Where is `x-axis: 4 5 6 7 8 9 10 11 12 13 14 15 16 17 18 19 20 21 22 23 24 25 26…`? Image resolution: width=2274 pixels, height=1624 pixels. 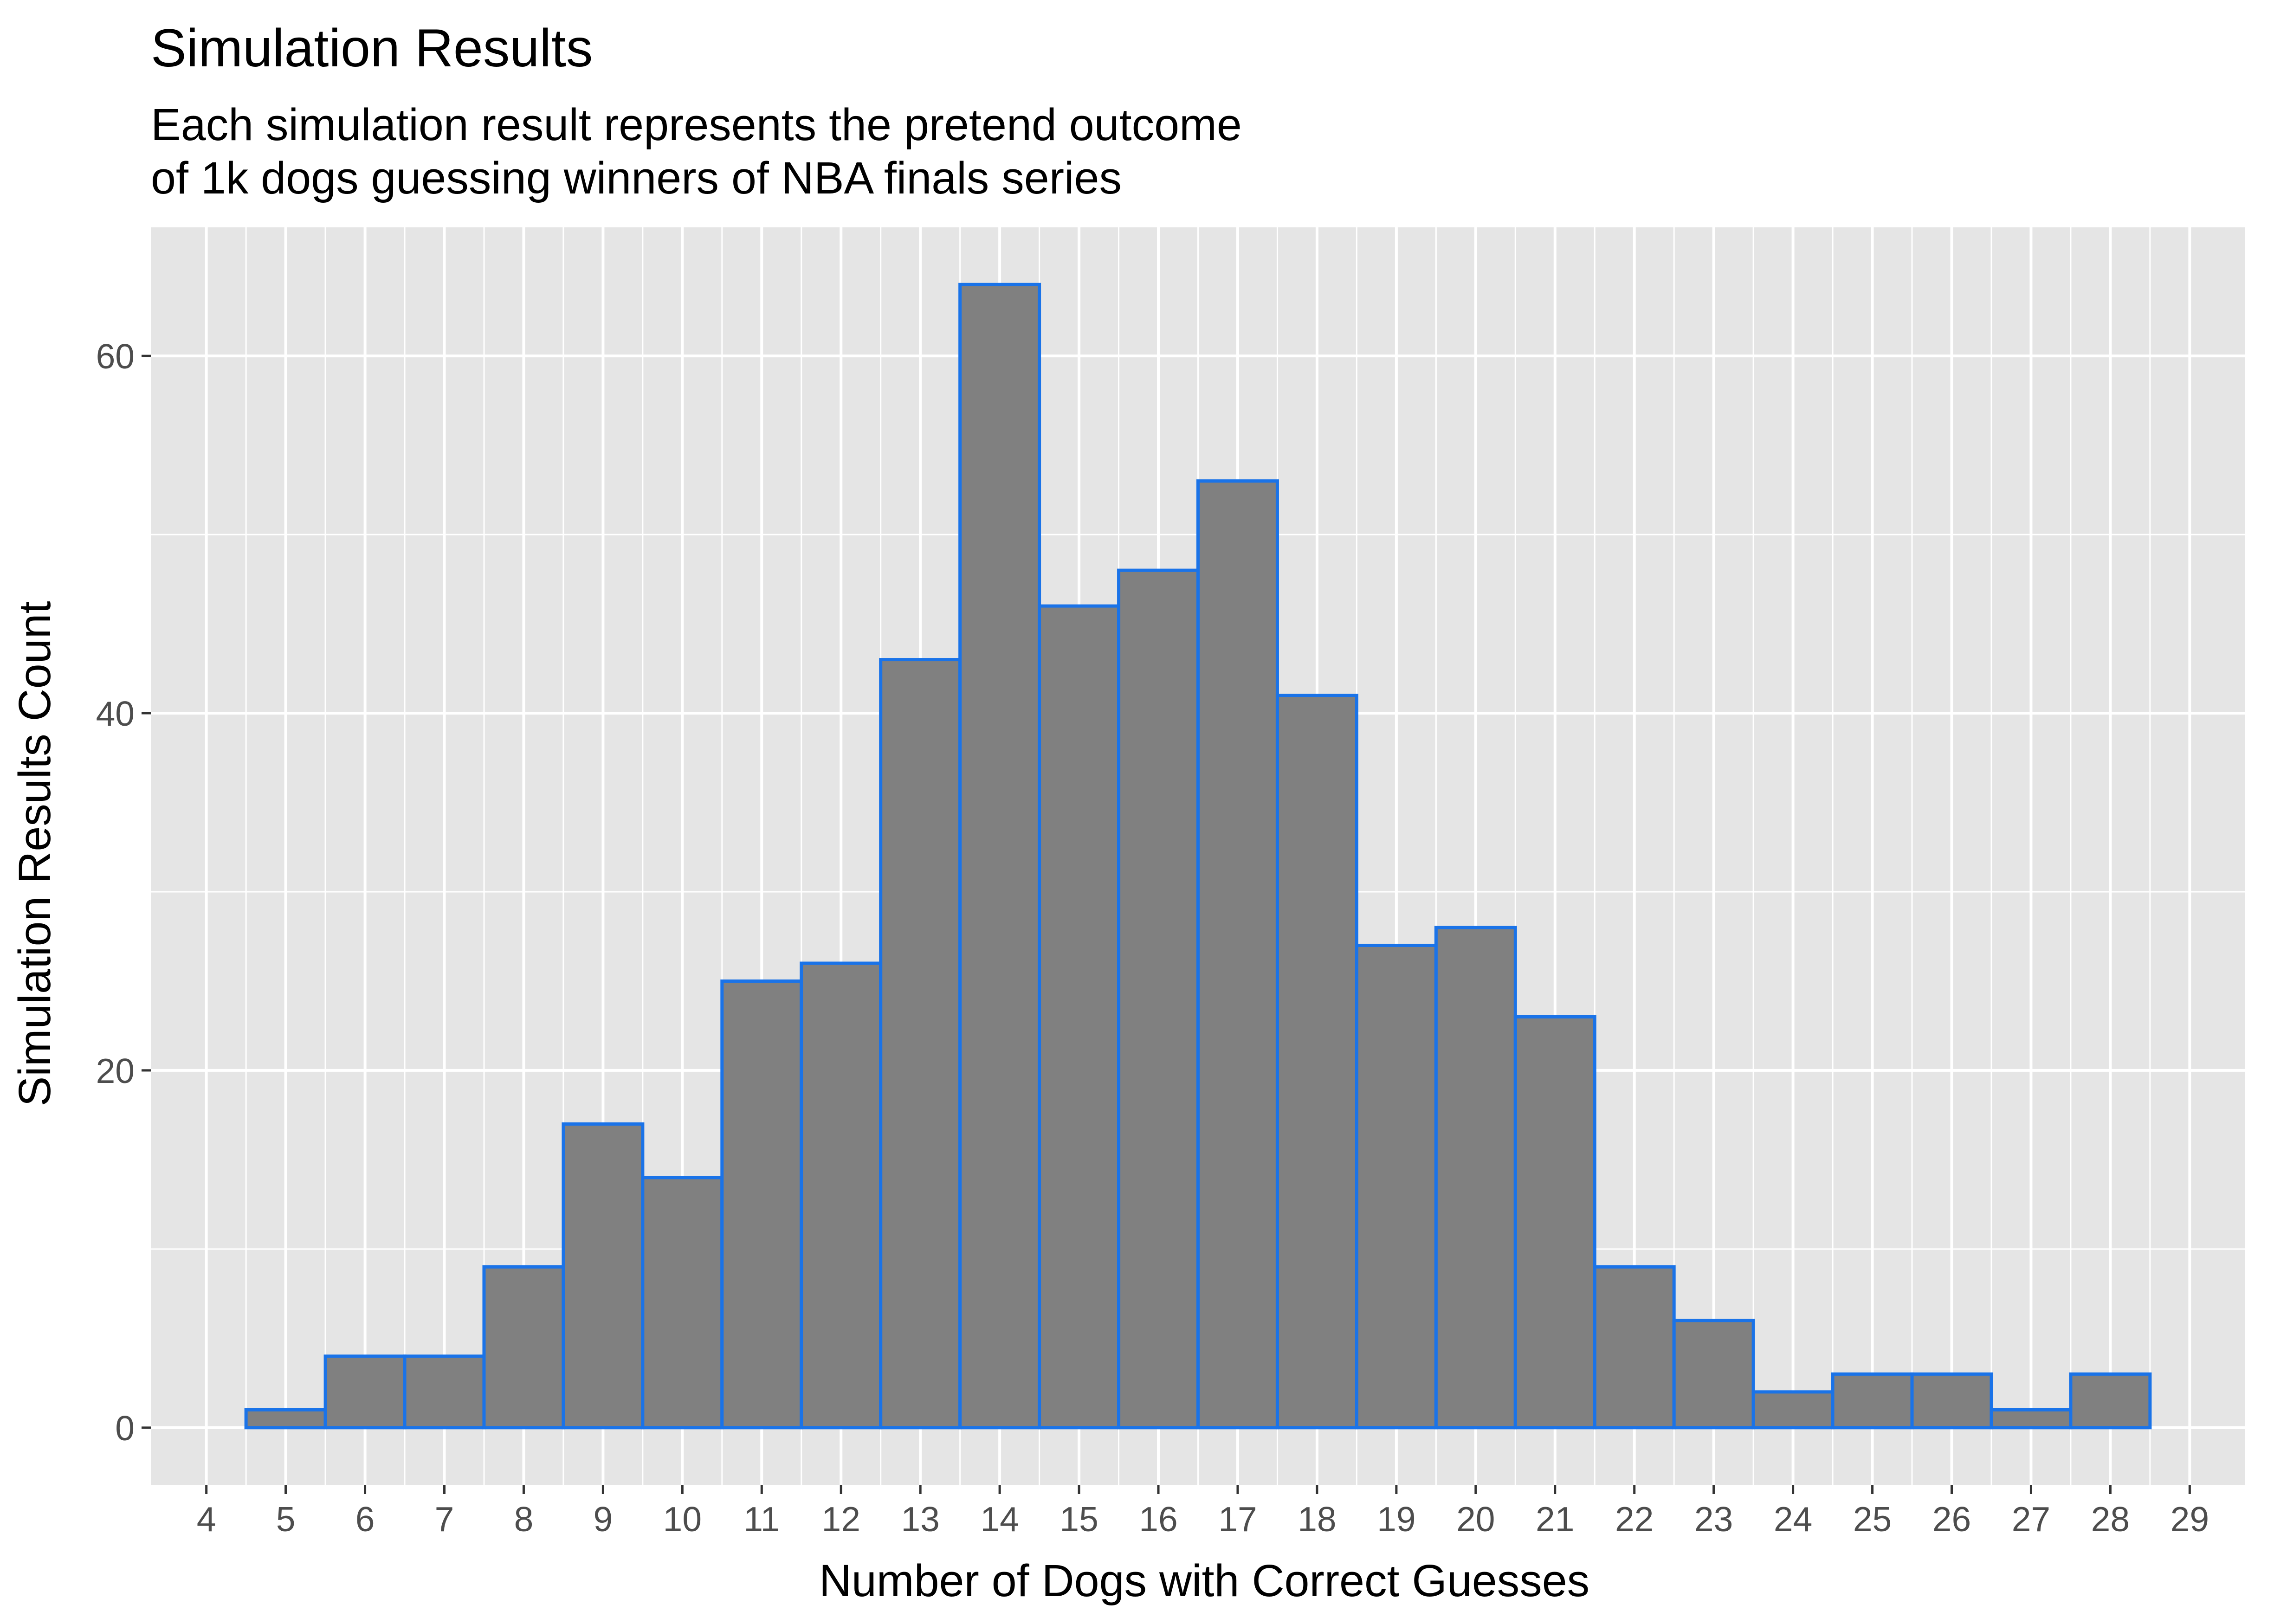
x-axis: 4 5 6 7 8 9 10 11 12 13 14 15 16 17 18 19 20 21 22 23 24 25 26… is located at coordinates (1203, 1512).